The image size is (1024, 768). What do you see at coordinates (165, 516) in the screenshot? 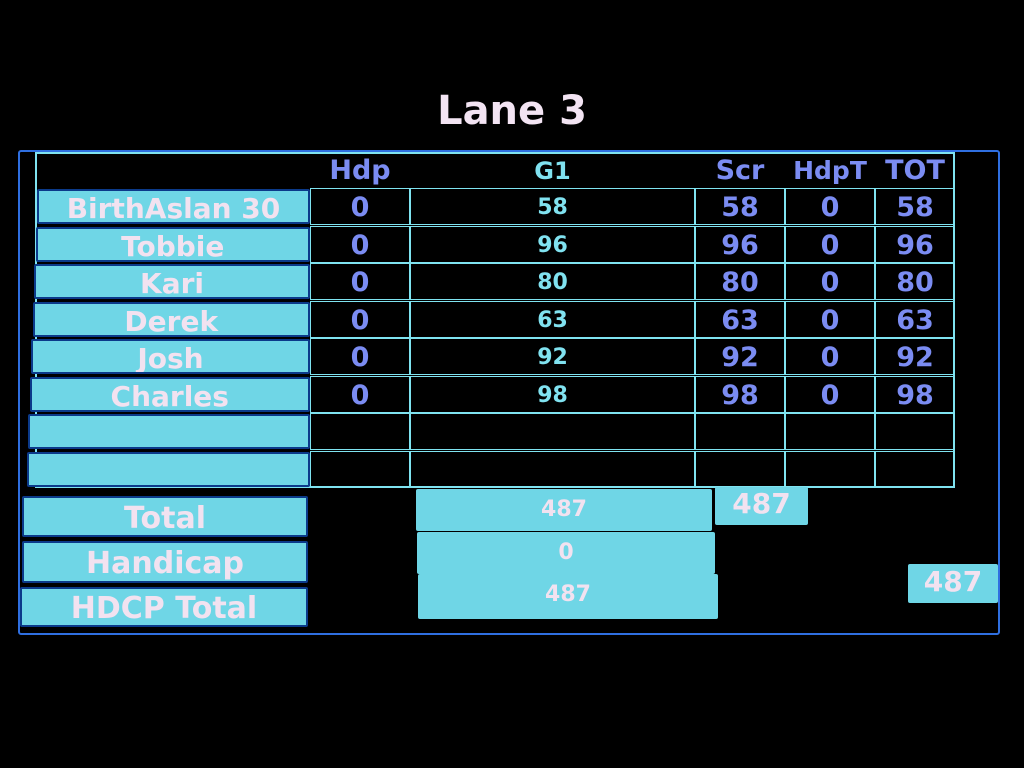
I see `total-label: Total` at bounding box center [165, 516].